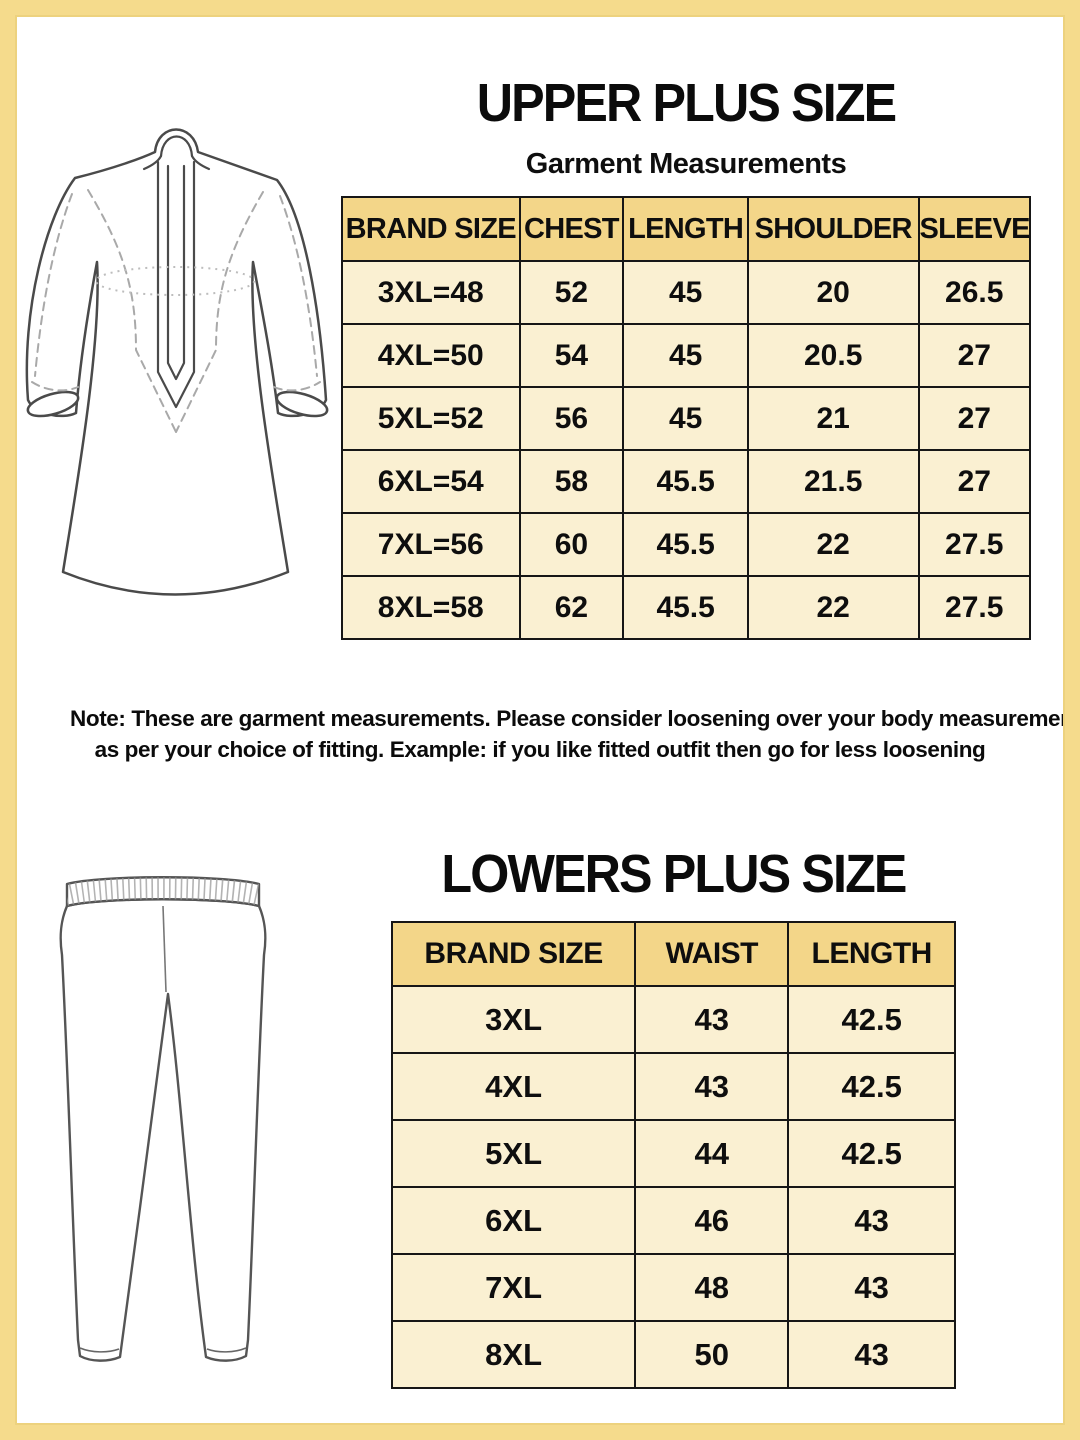 This screenshot has height=1440, width=1080. I want to click on table-row: 6XL 46 43, so click(673, 1220).